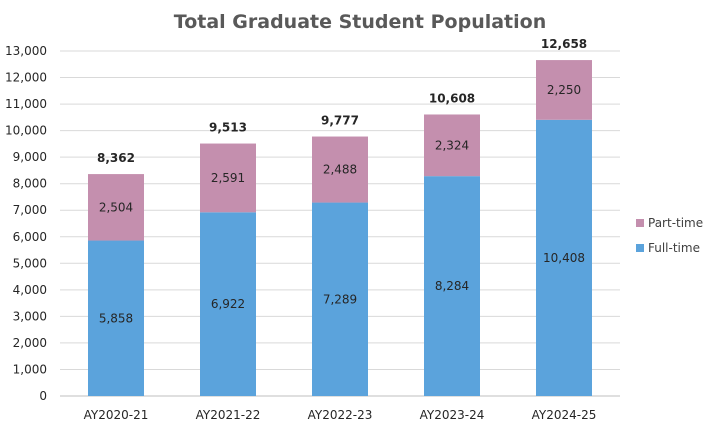  I want to click on segment-value-label: 2,250, so click(564, 90).